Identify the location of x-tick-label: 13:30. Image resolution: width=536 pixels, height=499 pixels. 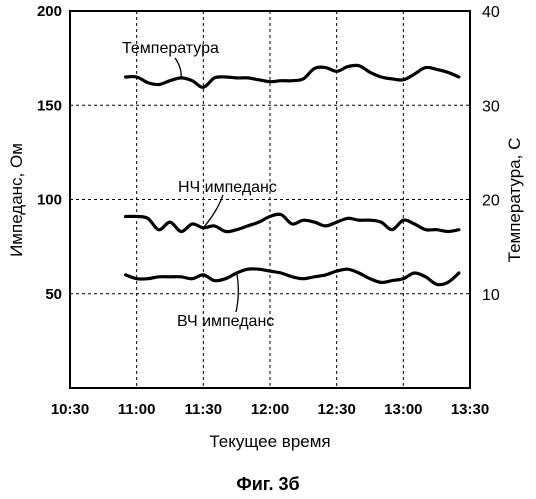
(470, 409).